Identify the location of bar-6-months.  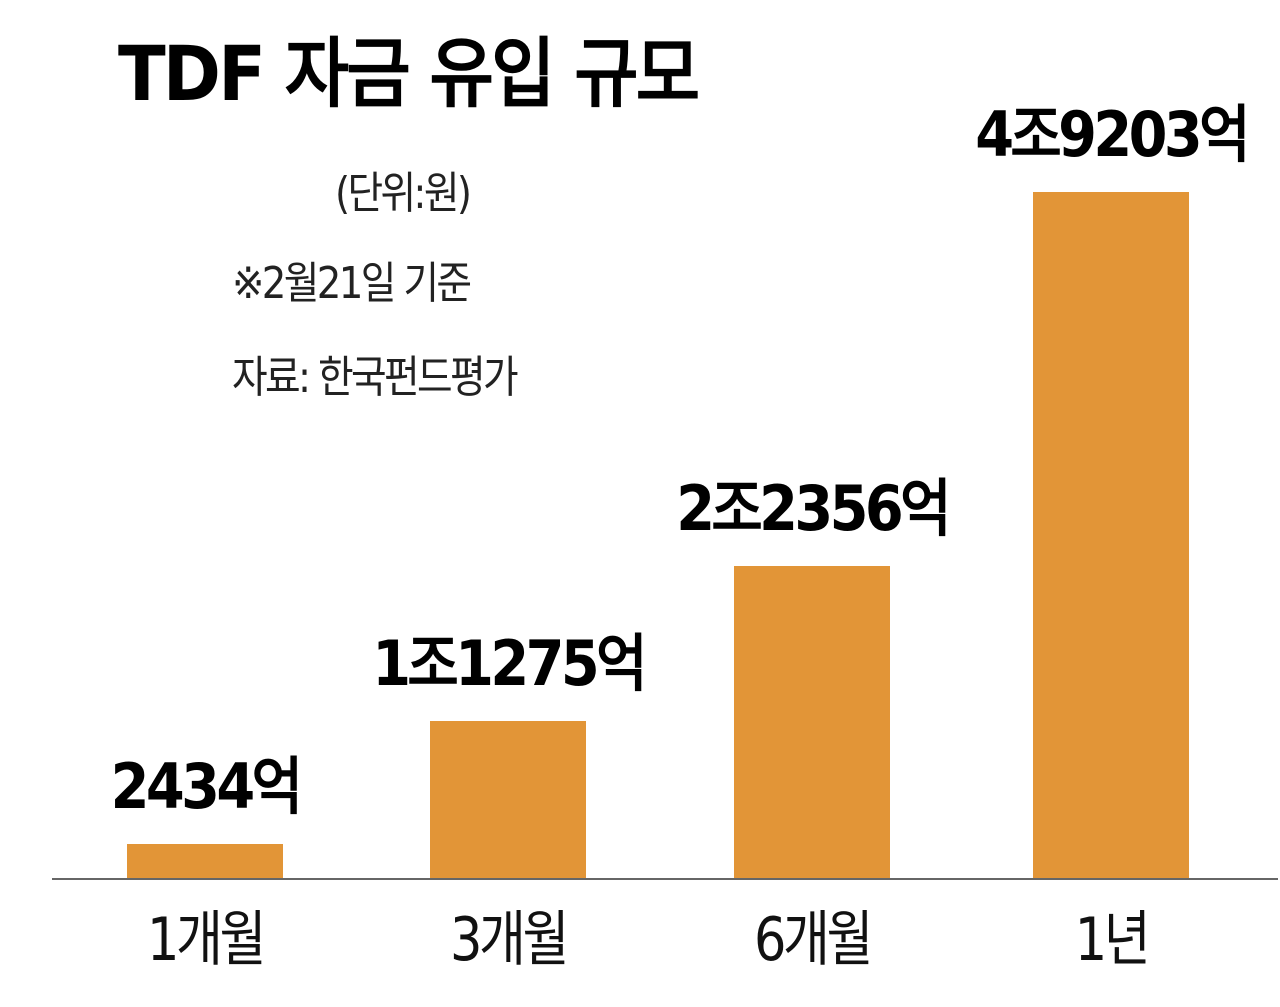
(812, 722).